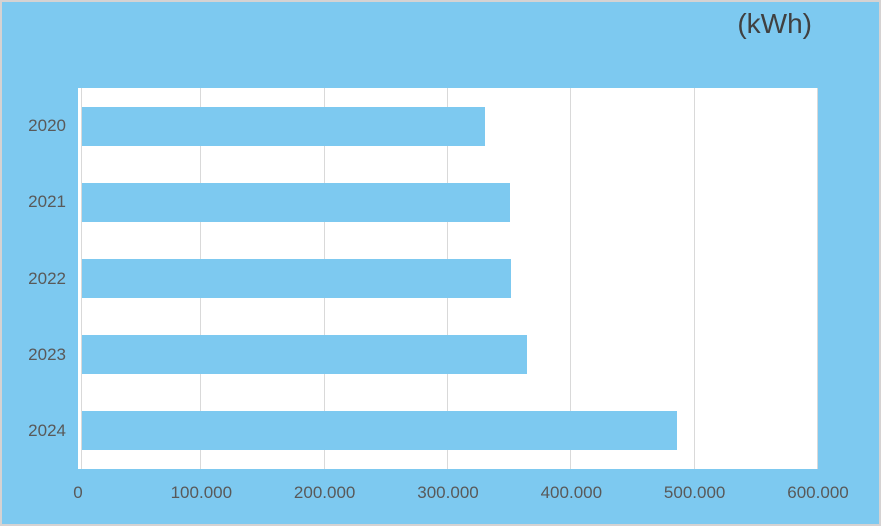 This screenshot has height=526, width=881. I want to click on x-tick-label-500.000: 500.000, so click(694, 492).